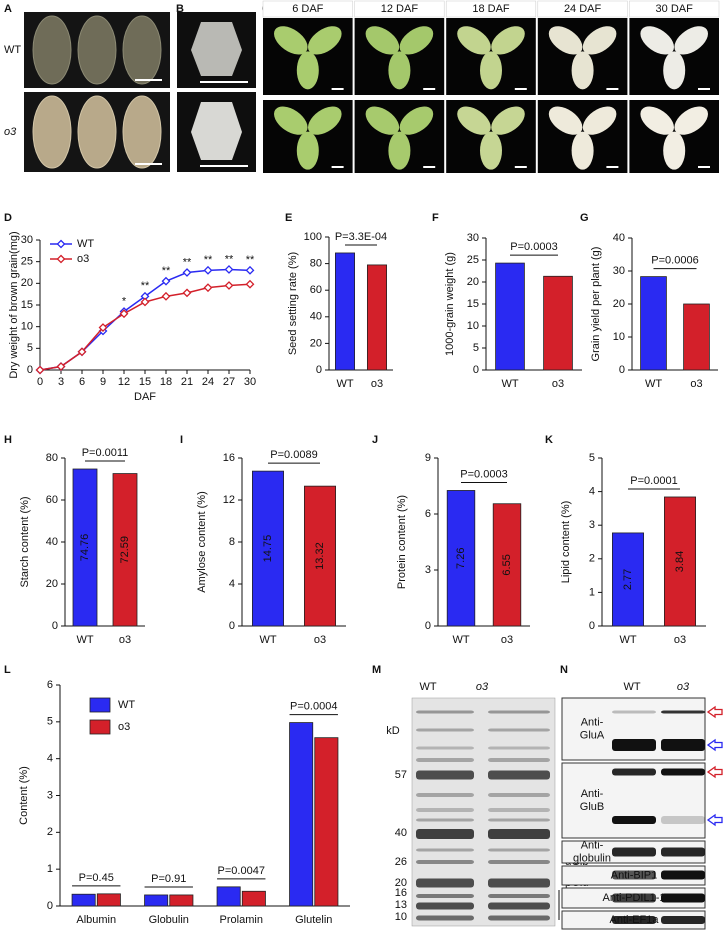 The image size is (724, 931). Describe the element at coordinates (376, 670) in the screenshot. I see `panel-label: M` at that location.